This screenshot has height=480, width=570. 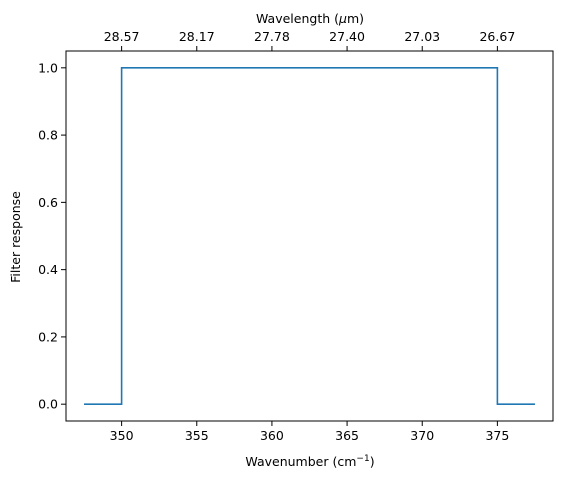 I want to click on x-tick-label: 350, so click(x=122, y=435).